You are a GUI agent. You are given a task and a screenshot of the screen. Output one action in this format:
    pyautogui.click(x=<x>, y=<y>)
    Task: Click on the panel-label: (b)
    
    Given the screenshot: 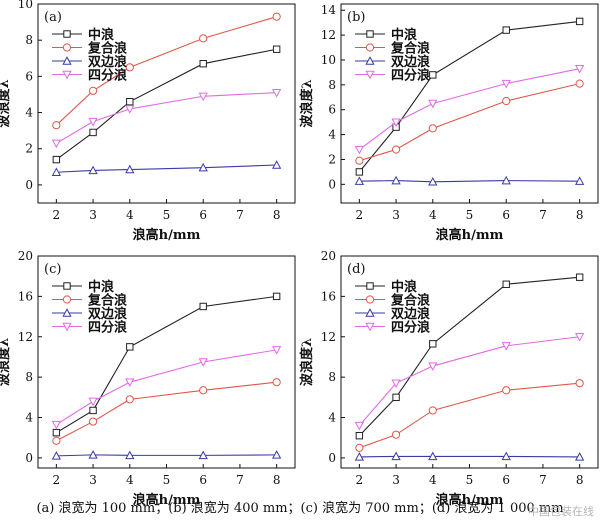 What is the action you would take?
    pyautogui.click(x=356, y=17)
    